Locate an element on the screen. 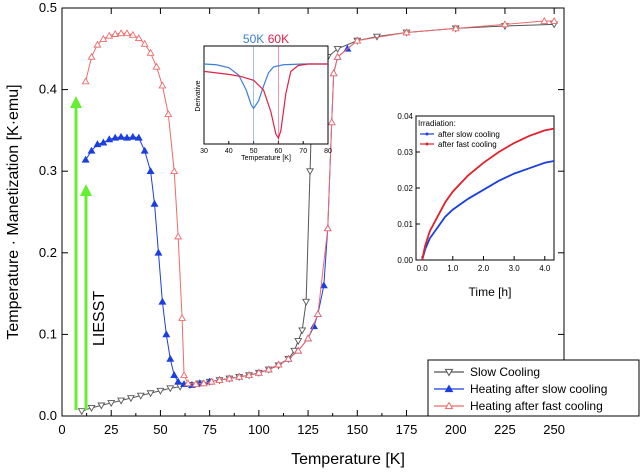  derivative-inset-x-label: Temperature [K] is located at coordinates (266, 158).